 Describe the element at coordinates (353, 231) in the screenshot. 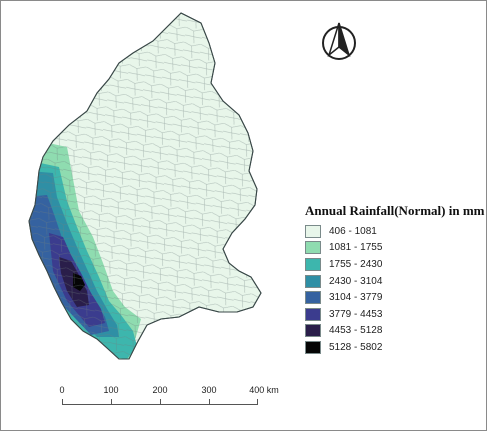

I see `legend-label: 406 - 1081` at that location.